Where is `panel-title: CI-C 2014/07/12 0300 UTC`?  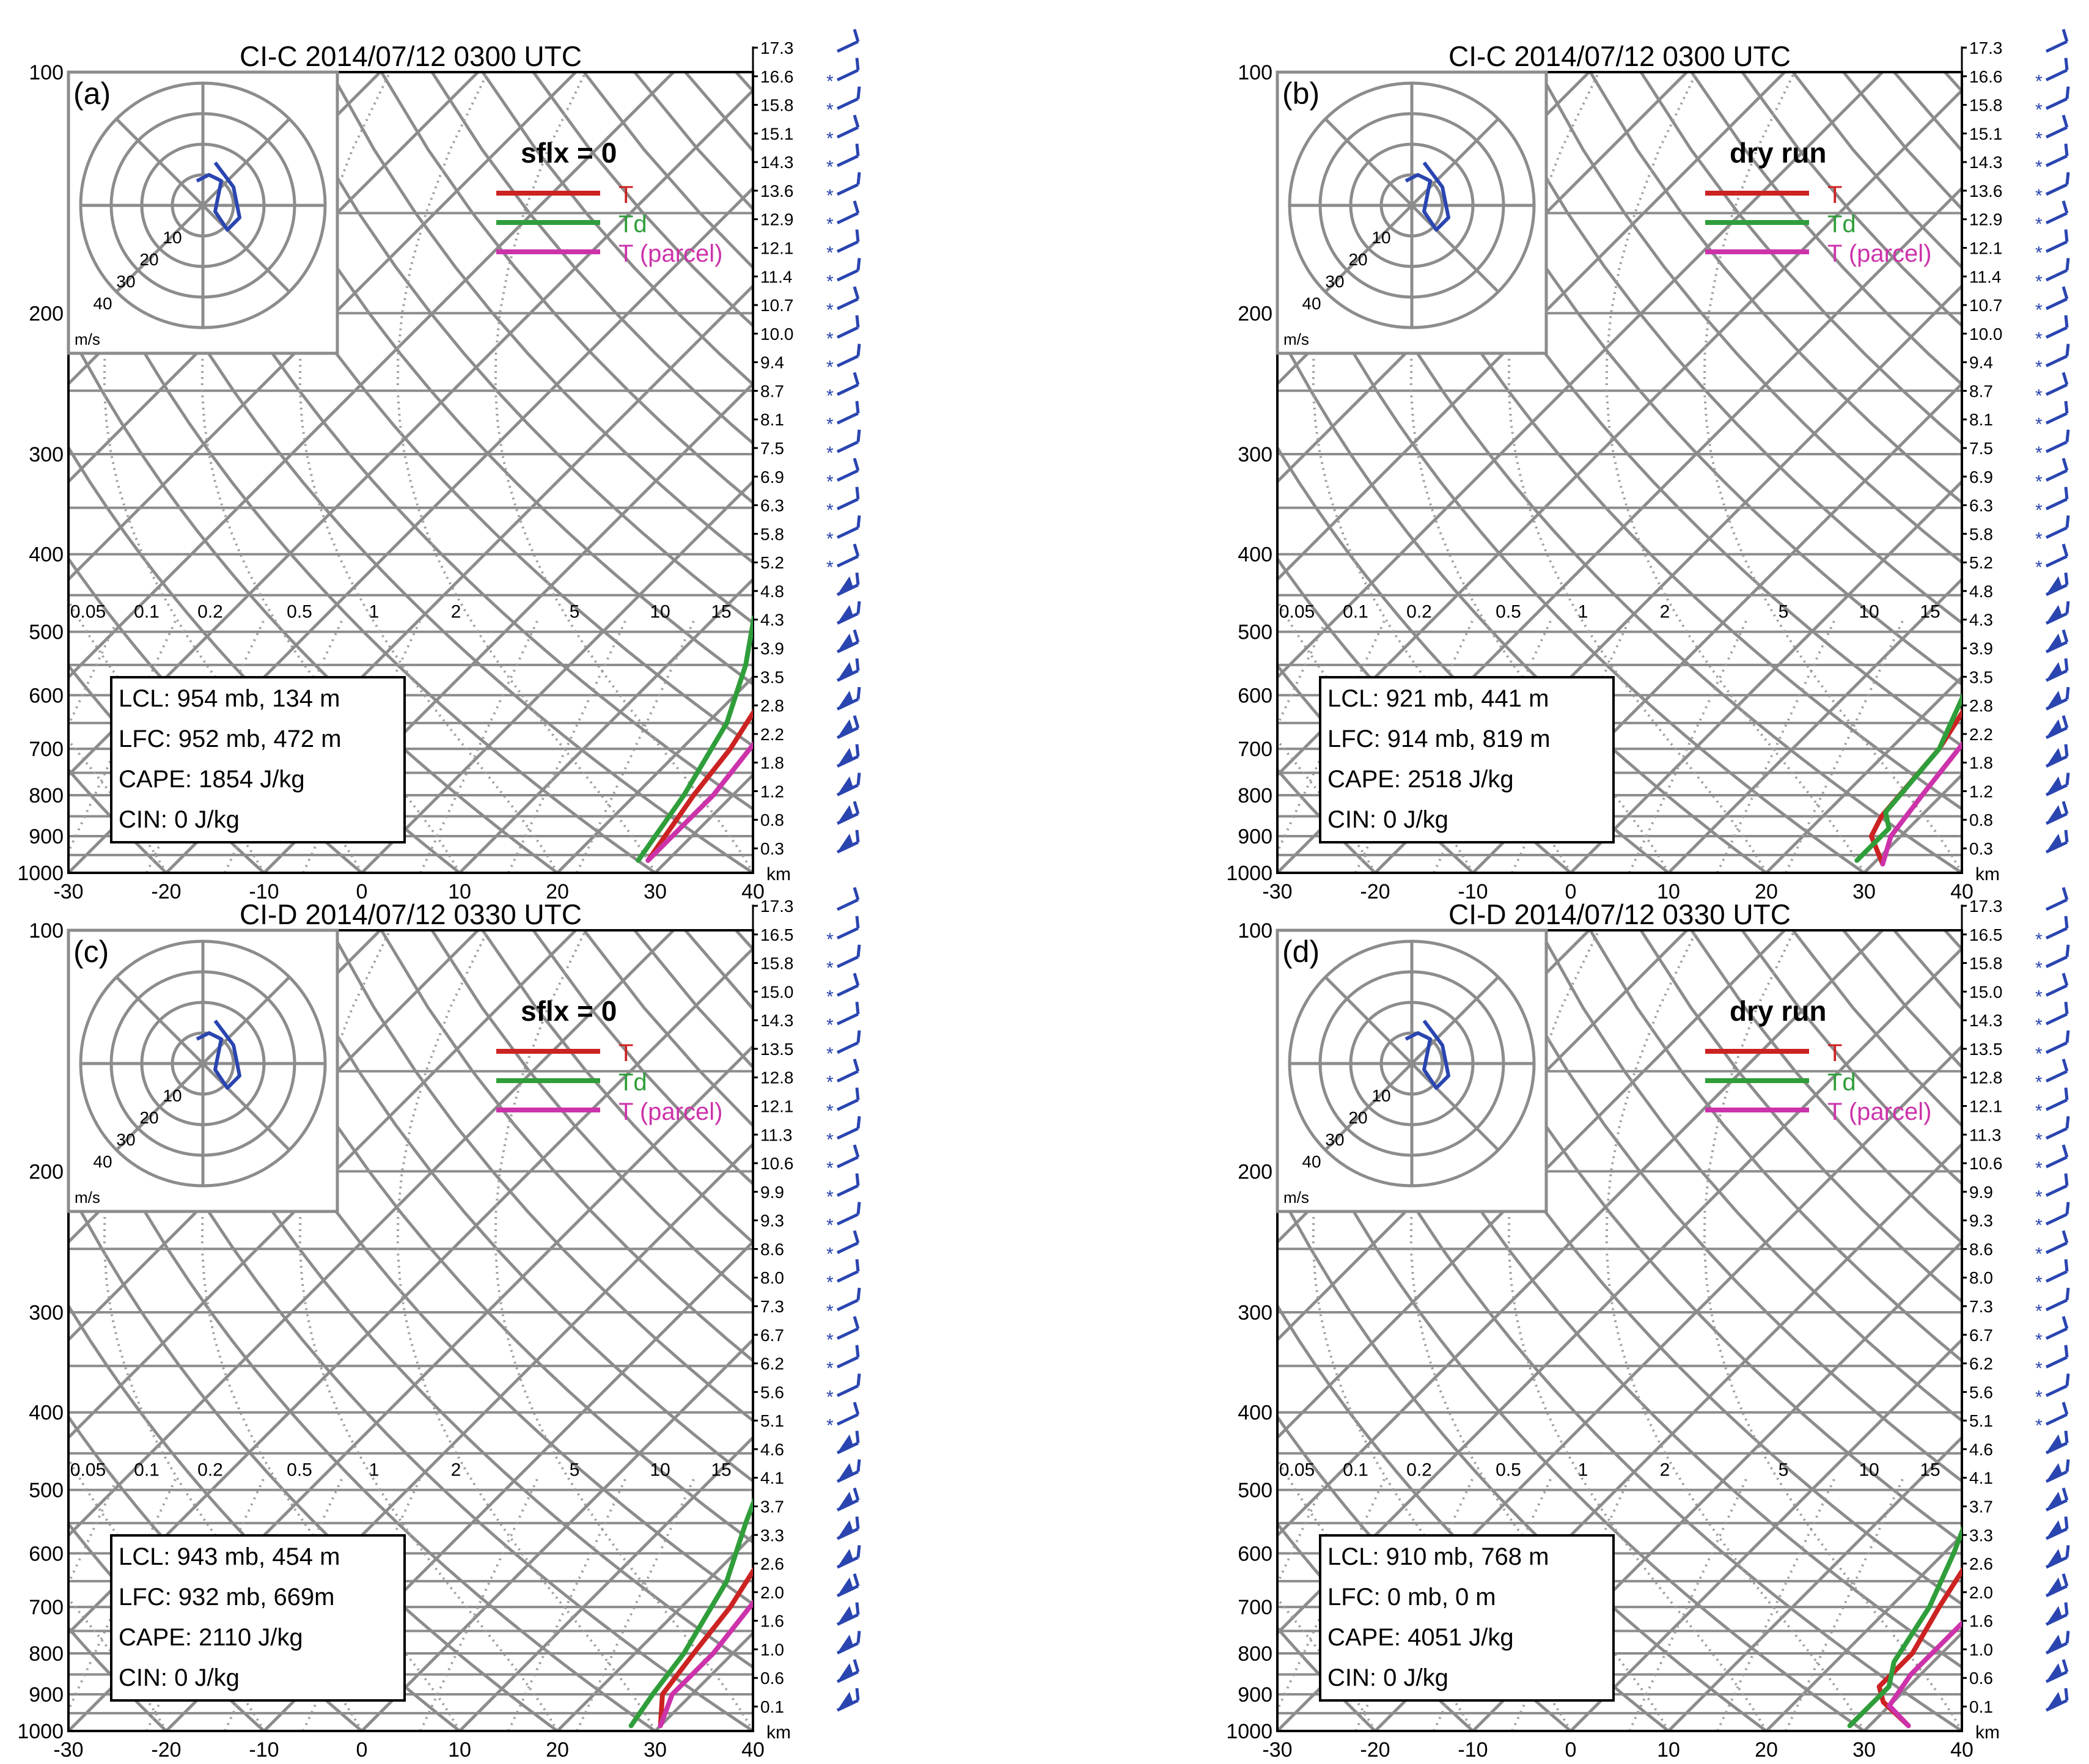 panel-title: CI-C 2014/07/12 0300 UTC is located at coordinates (1619, 56).